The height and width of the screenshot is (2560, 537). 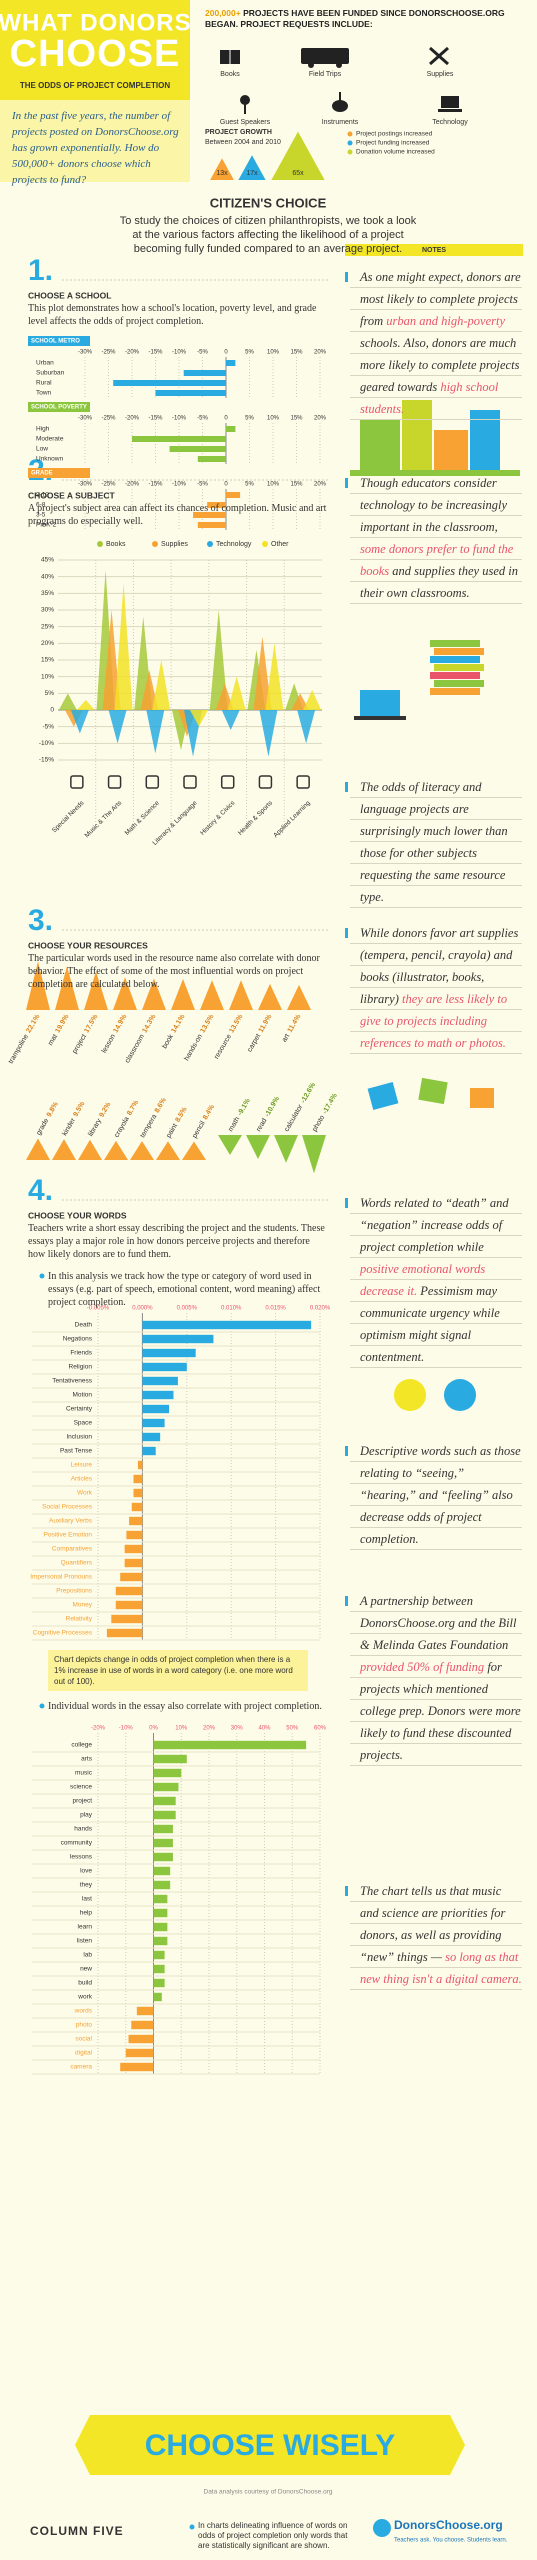 What do you see at coordinates (46, 743) in the screenshot?
I see `y-tick-label: -10%` at bounding box center [46, 743].